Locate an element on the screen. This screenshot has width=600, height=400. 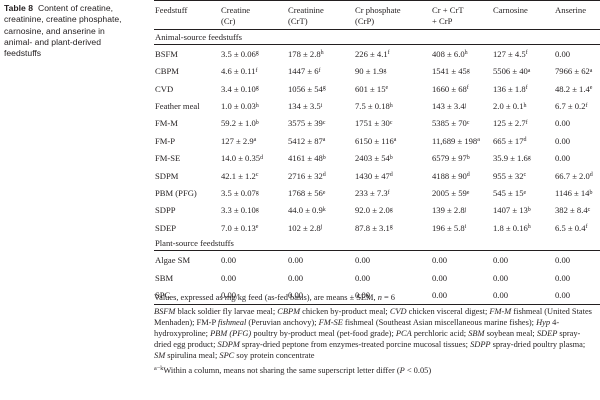
value: 136 ± 1.8 is located at coordinates (509, 88).